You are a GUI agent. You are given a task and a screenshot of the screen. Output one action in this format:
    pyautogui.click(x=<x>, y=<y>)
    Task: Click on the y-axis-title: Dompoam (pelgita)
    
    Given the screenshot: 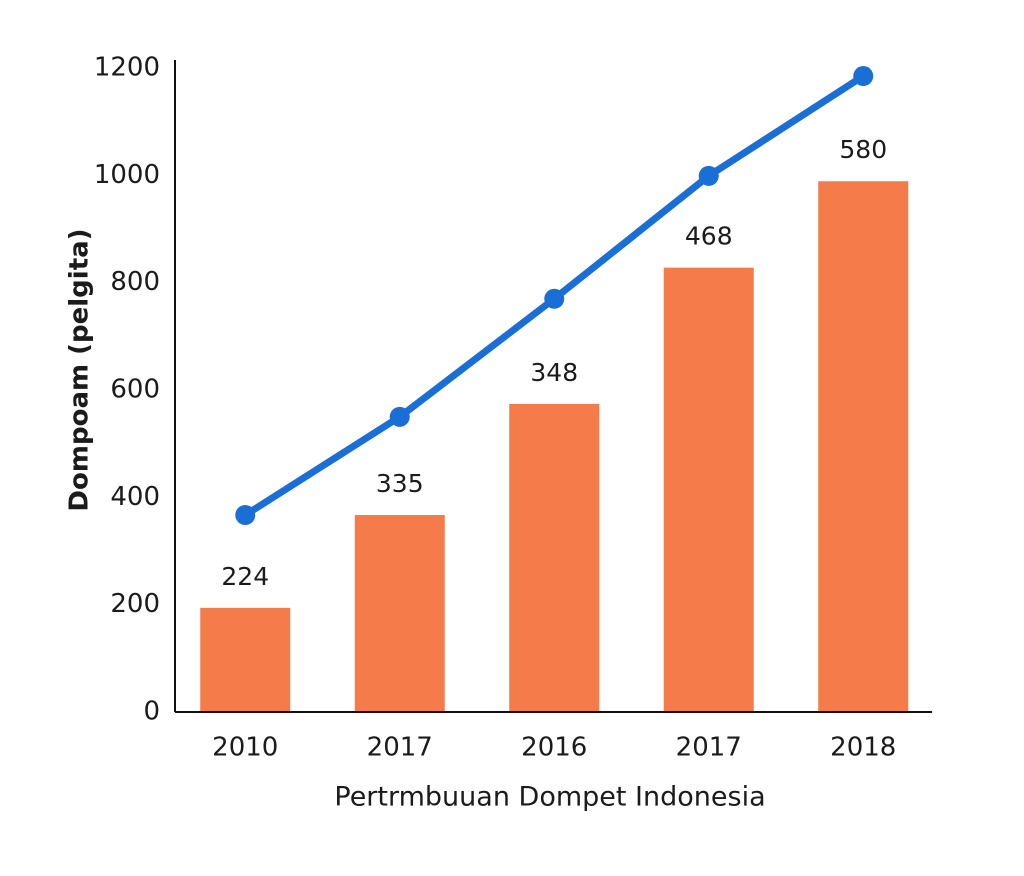 What is the action you would take?
    pyautogui.click(x=80, y=369)
    